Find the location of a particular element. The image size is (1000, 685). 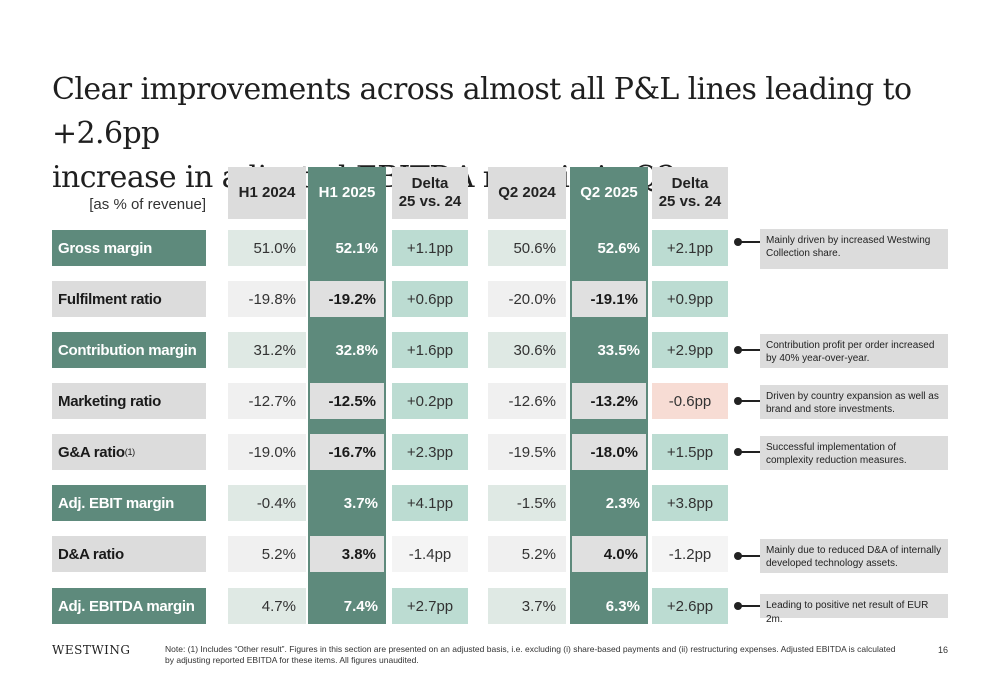

header-delta-q2-line-1: Delta is located at coordinates (690, 183).